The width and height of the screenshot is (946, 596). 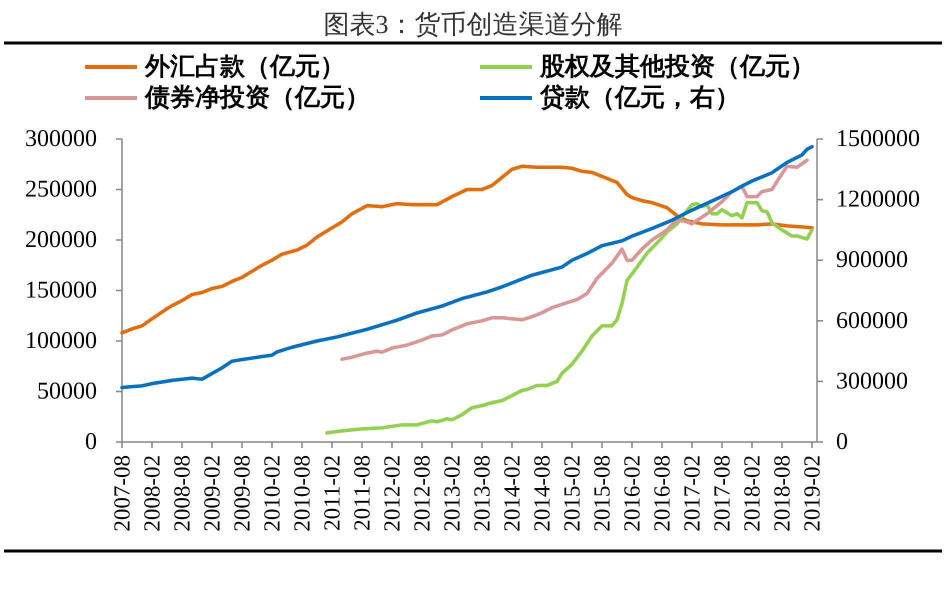 What do you see at coordinates (61, 189) in the screenshot?
I see `y-tick-label: 250000` at bounding box center [61, 189].